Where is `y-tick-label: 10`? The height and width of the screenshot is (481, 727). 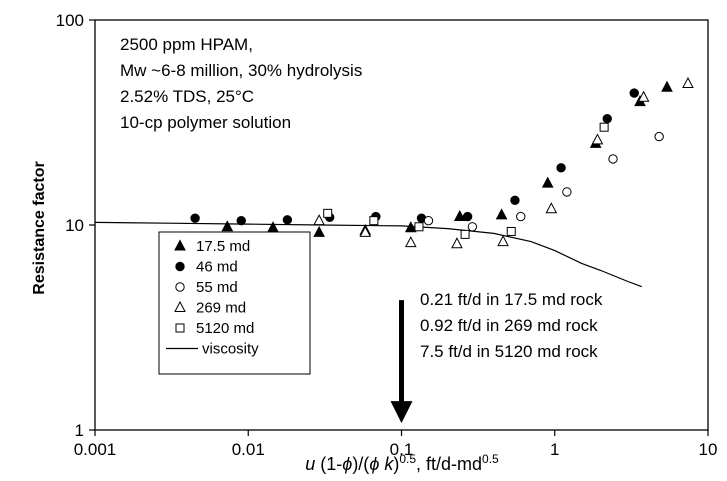
y-tick-label: 10 is located at coordinates (74, 225).